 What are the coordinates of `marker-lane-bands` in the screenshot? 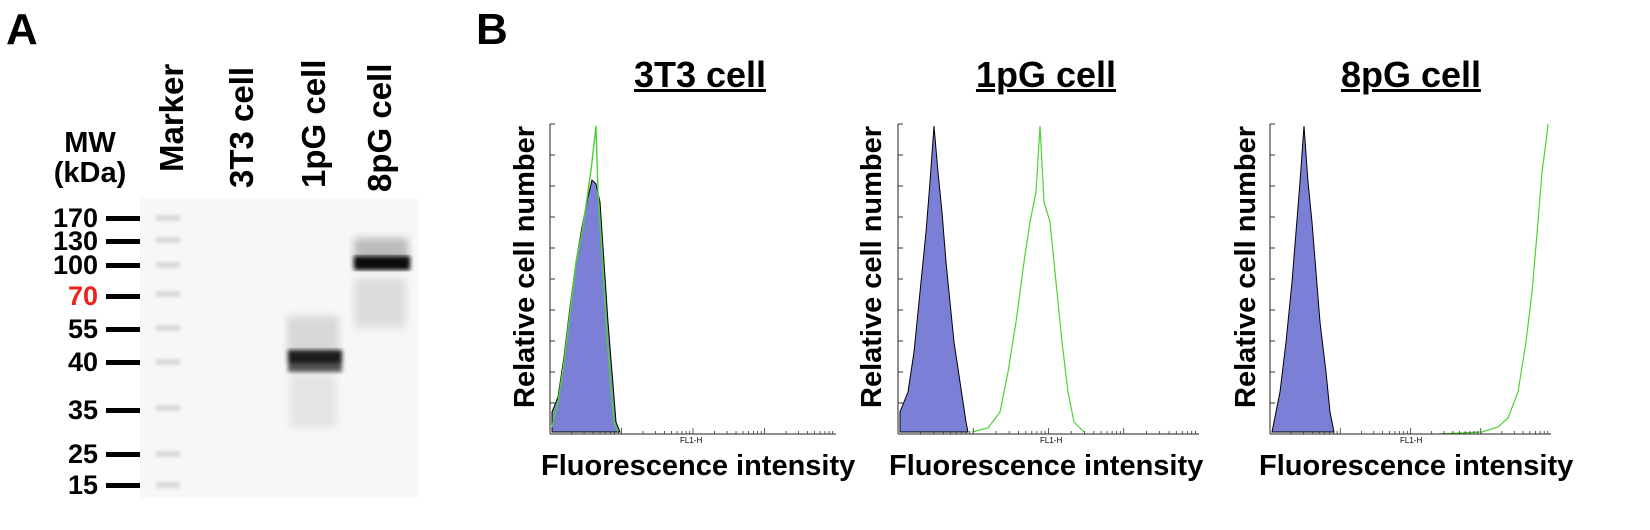 It's located at (168, 351).